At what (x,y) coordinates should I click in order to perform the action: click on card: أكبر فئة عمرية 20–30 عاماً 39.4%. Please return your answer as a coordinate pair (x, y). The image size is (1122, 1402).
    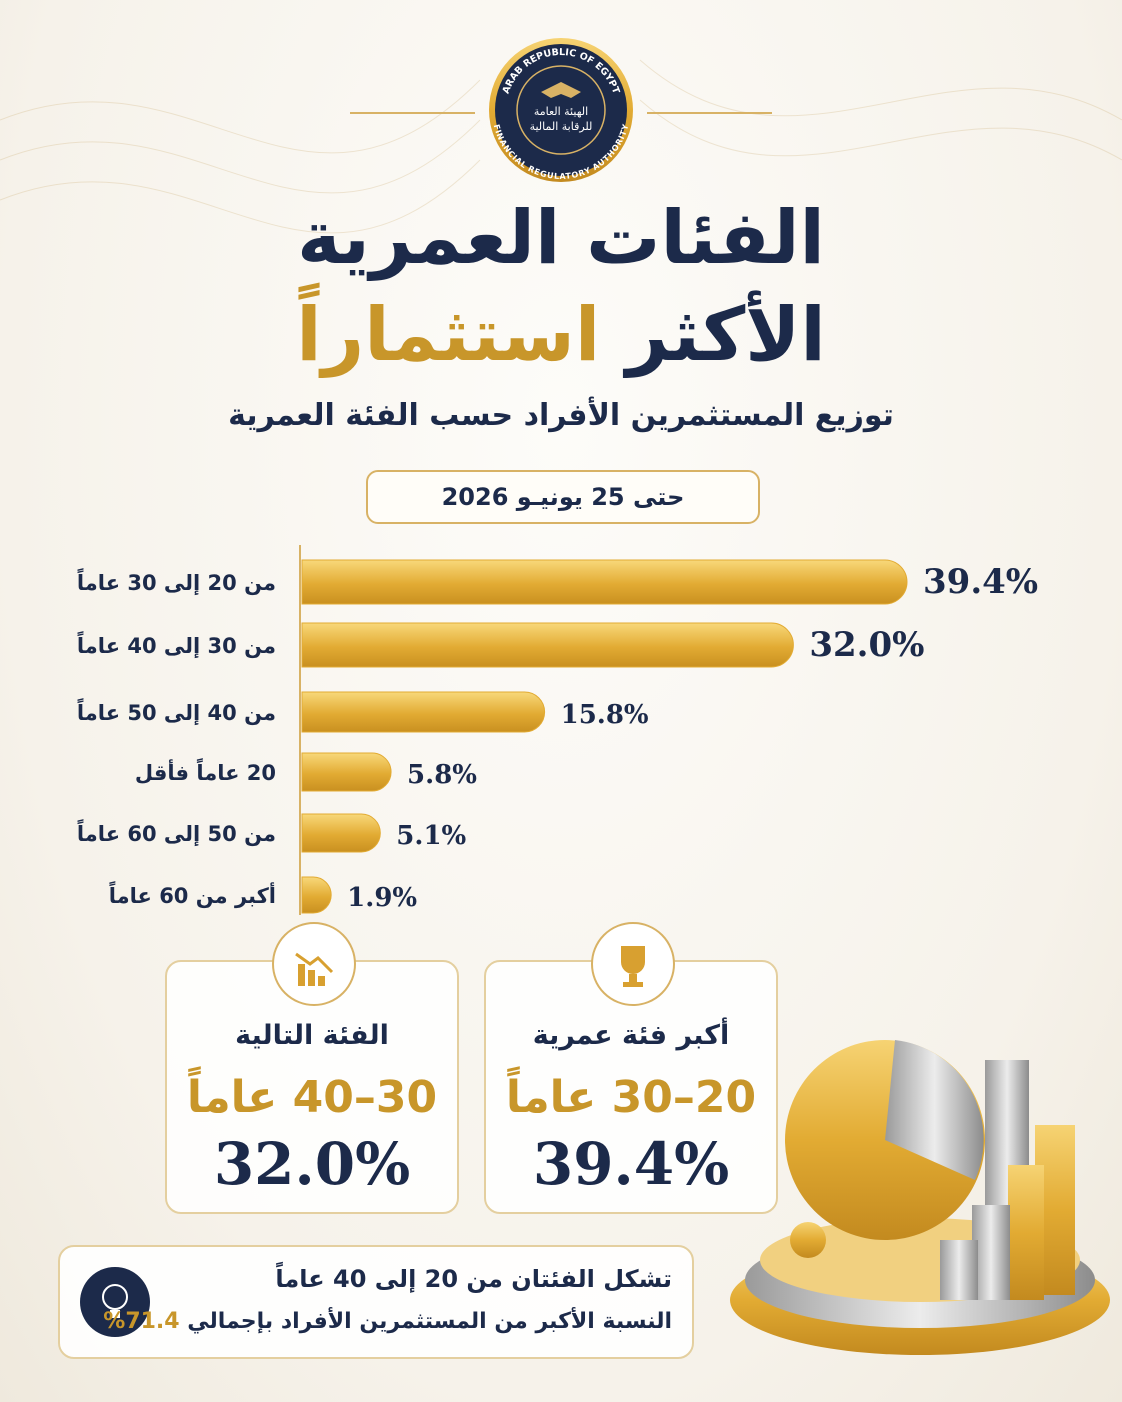
    Looking at the image, I should click on (631, 1068).